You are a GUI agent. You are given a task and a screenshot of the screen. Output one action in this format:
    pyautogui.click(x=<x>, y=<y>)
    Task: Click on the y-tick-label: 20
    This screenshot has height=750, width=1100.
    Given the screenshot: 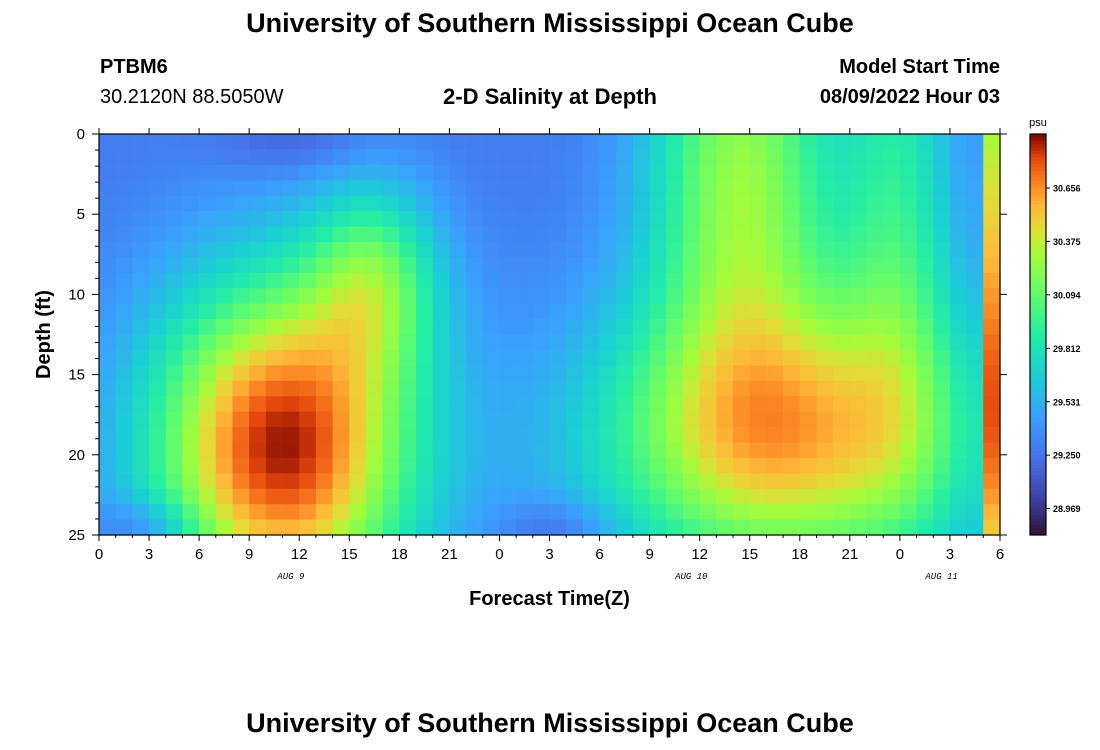 What is the action you would take?
    pyautogui.click(x=76, y=455)
    